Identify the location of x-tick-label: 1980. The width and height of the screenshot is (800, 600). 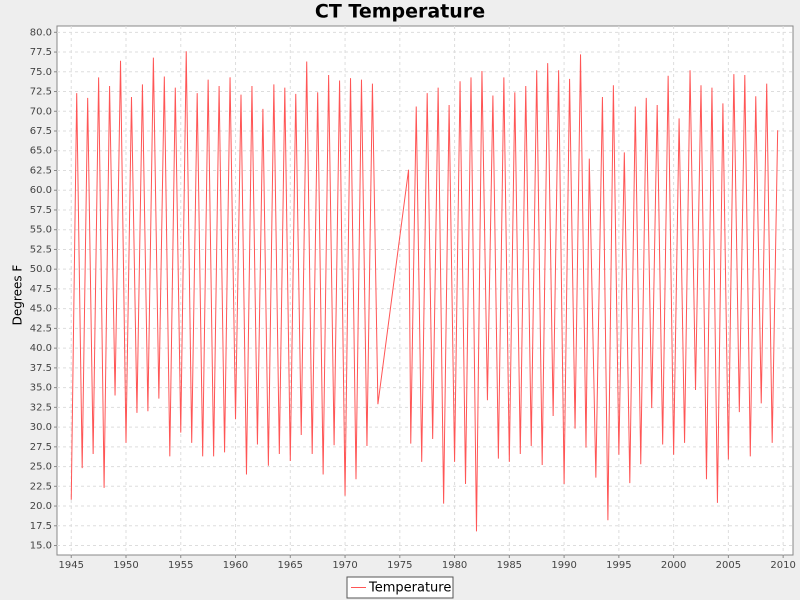
(454, 565).